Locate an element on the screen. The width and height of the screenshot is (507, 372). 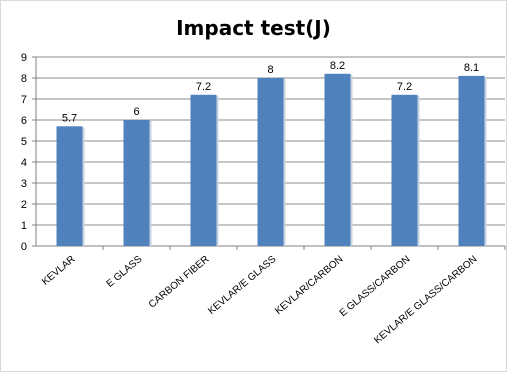
category-label: E GLASS/CARBON is located at coordinates (375, 286).